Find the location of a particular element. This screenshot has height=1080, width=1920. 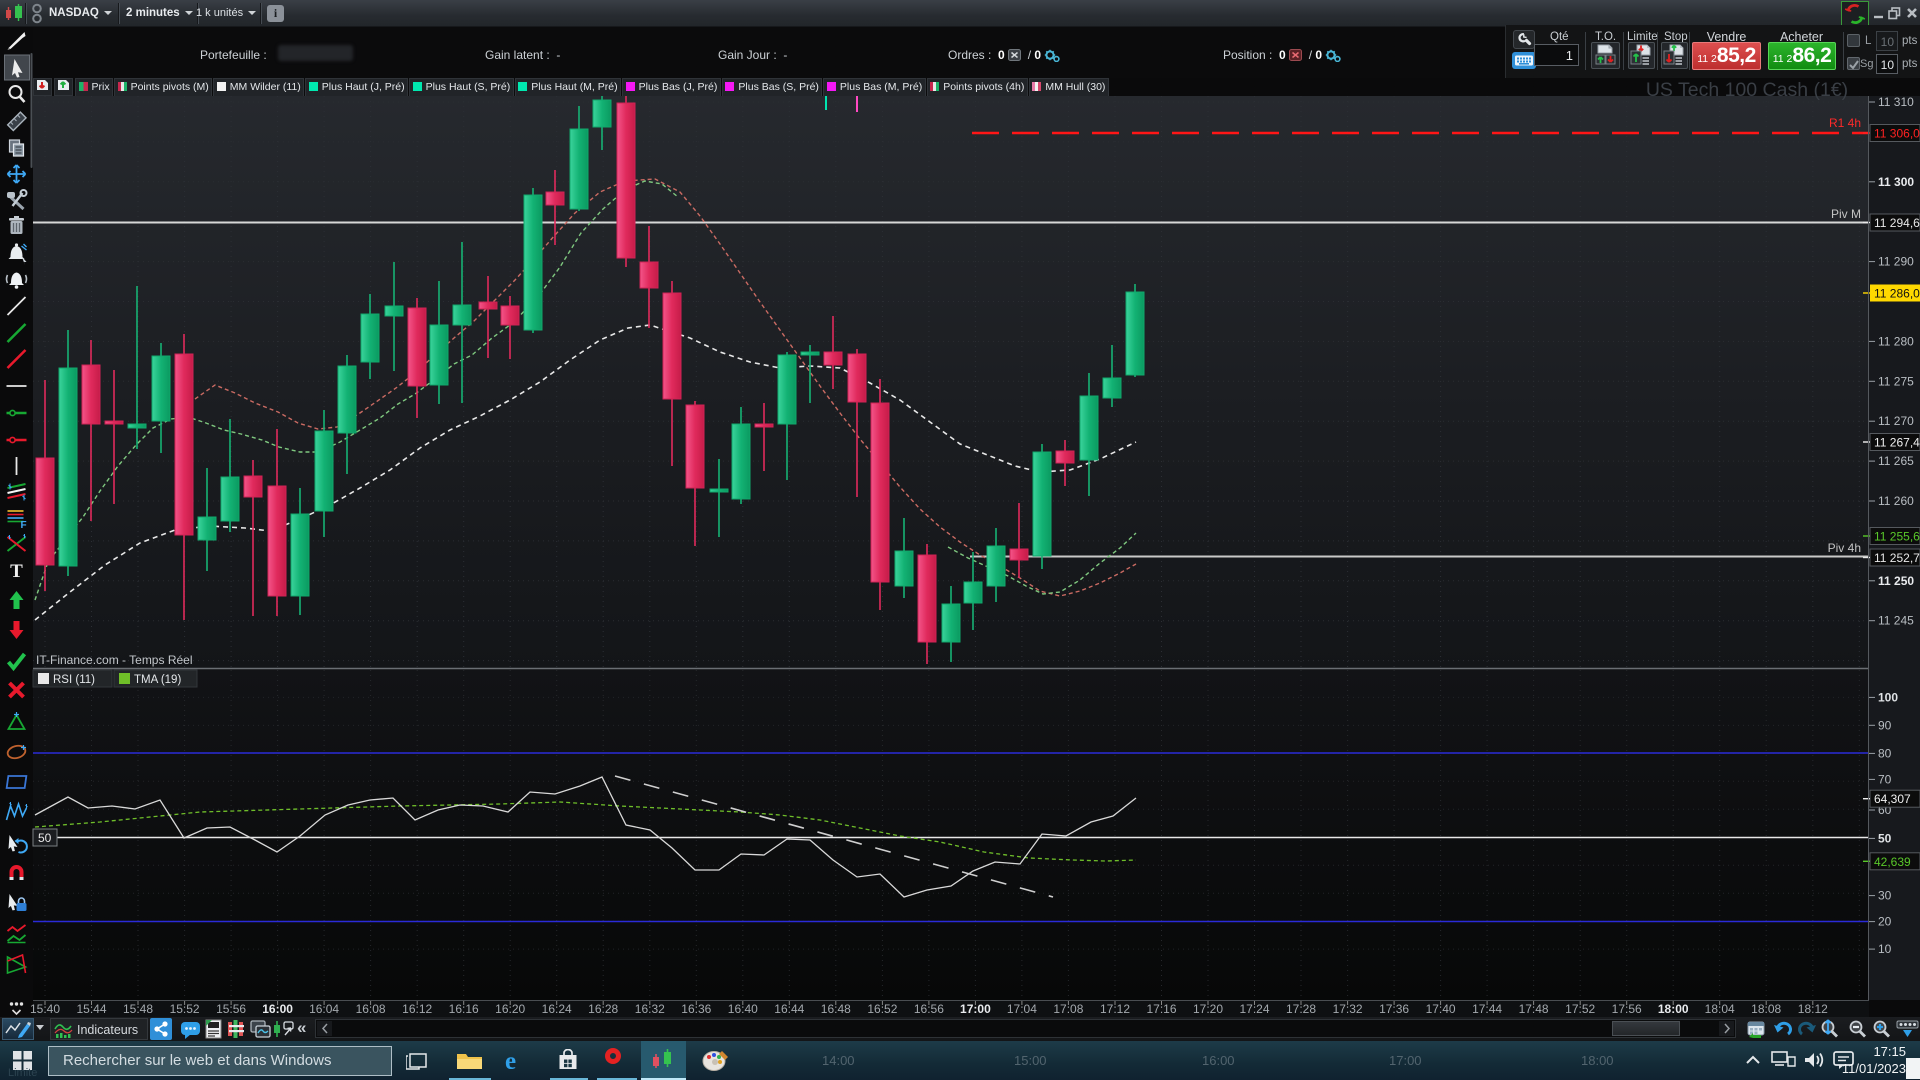

svg-text: 11 290 is located at coordinates (1896, 262).